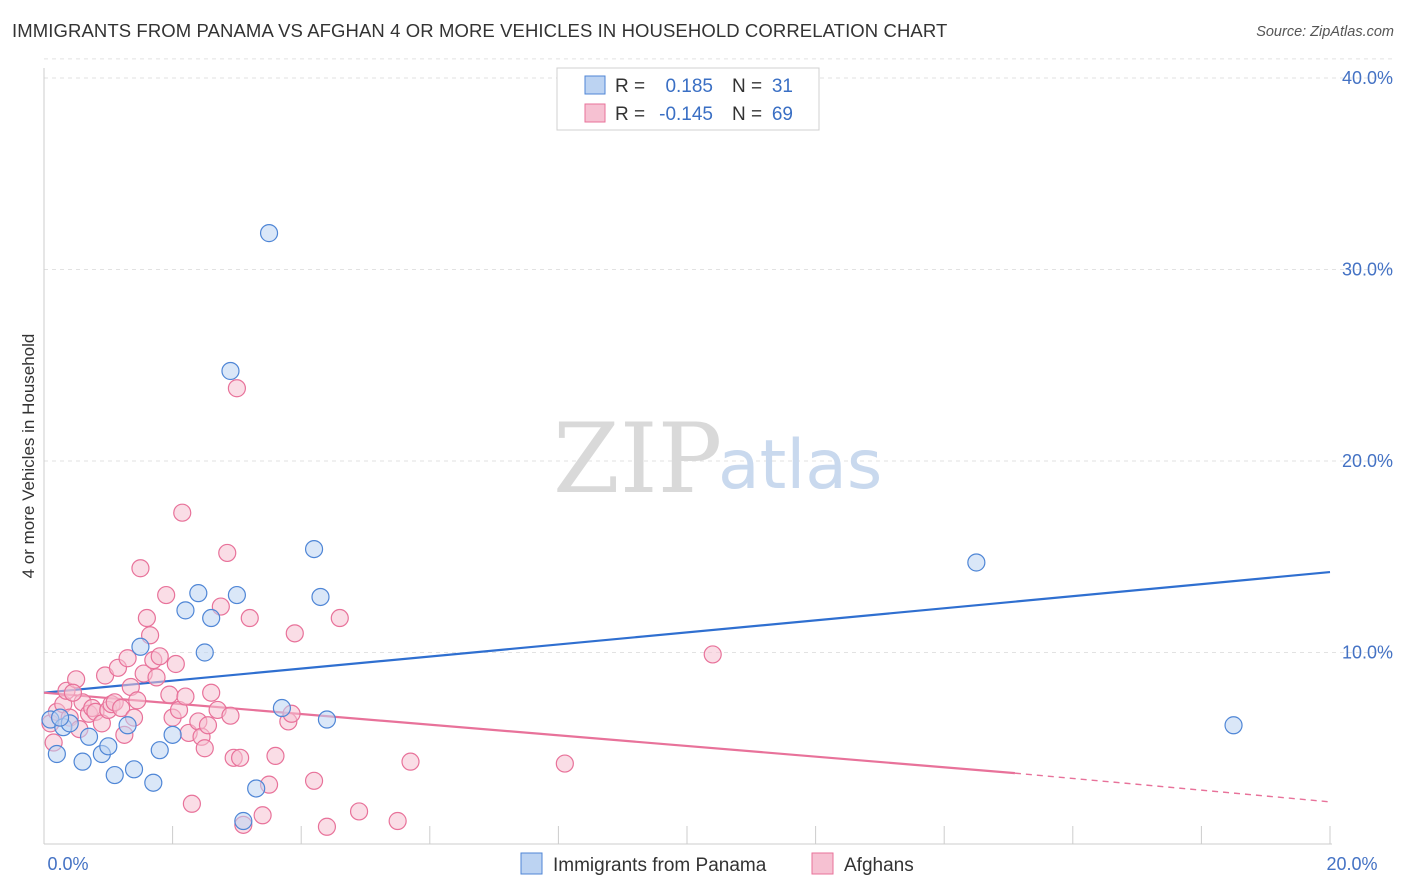 The height and width of the screenshot is (892, 1406). I want to click on legend-n-value-2: 69, so click(782, 114).